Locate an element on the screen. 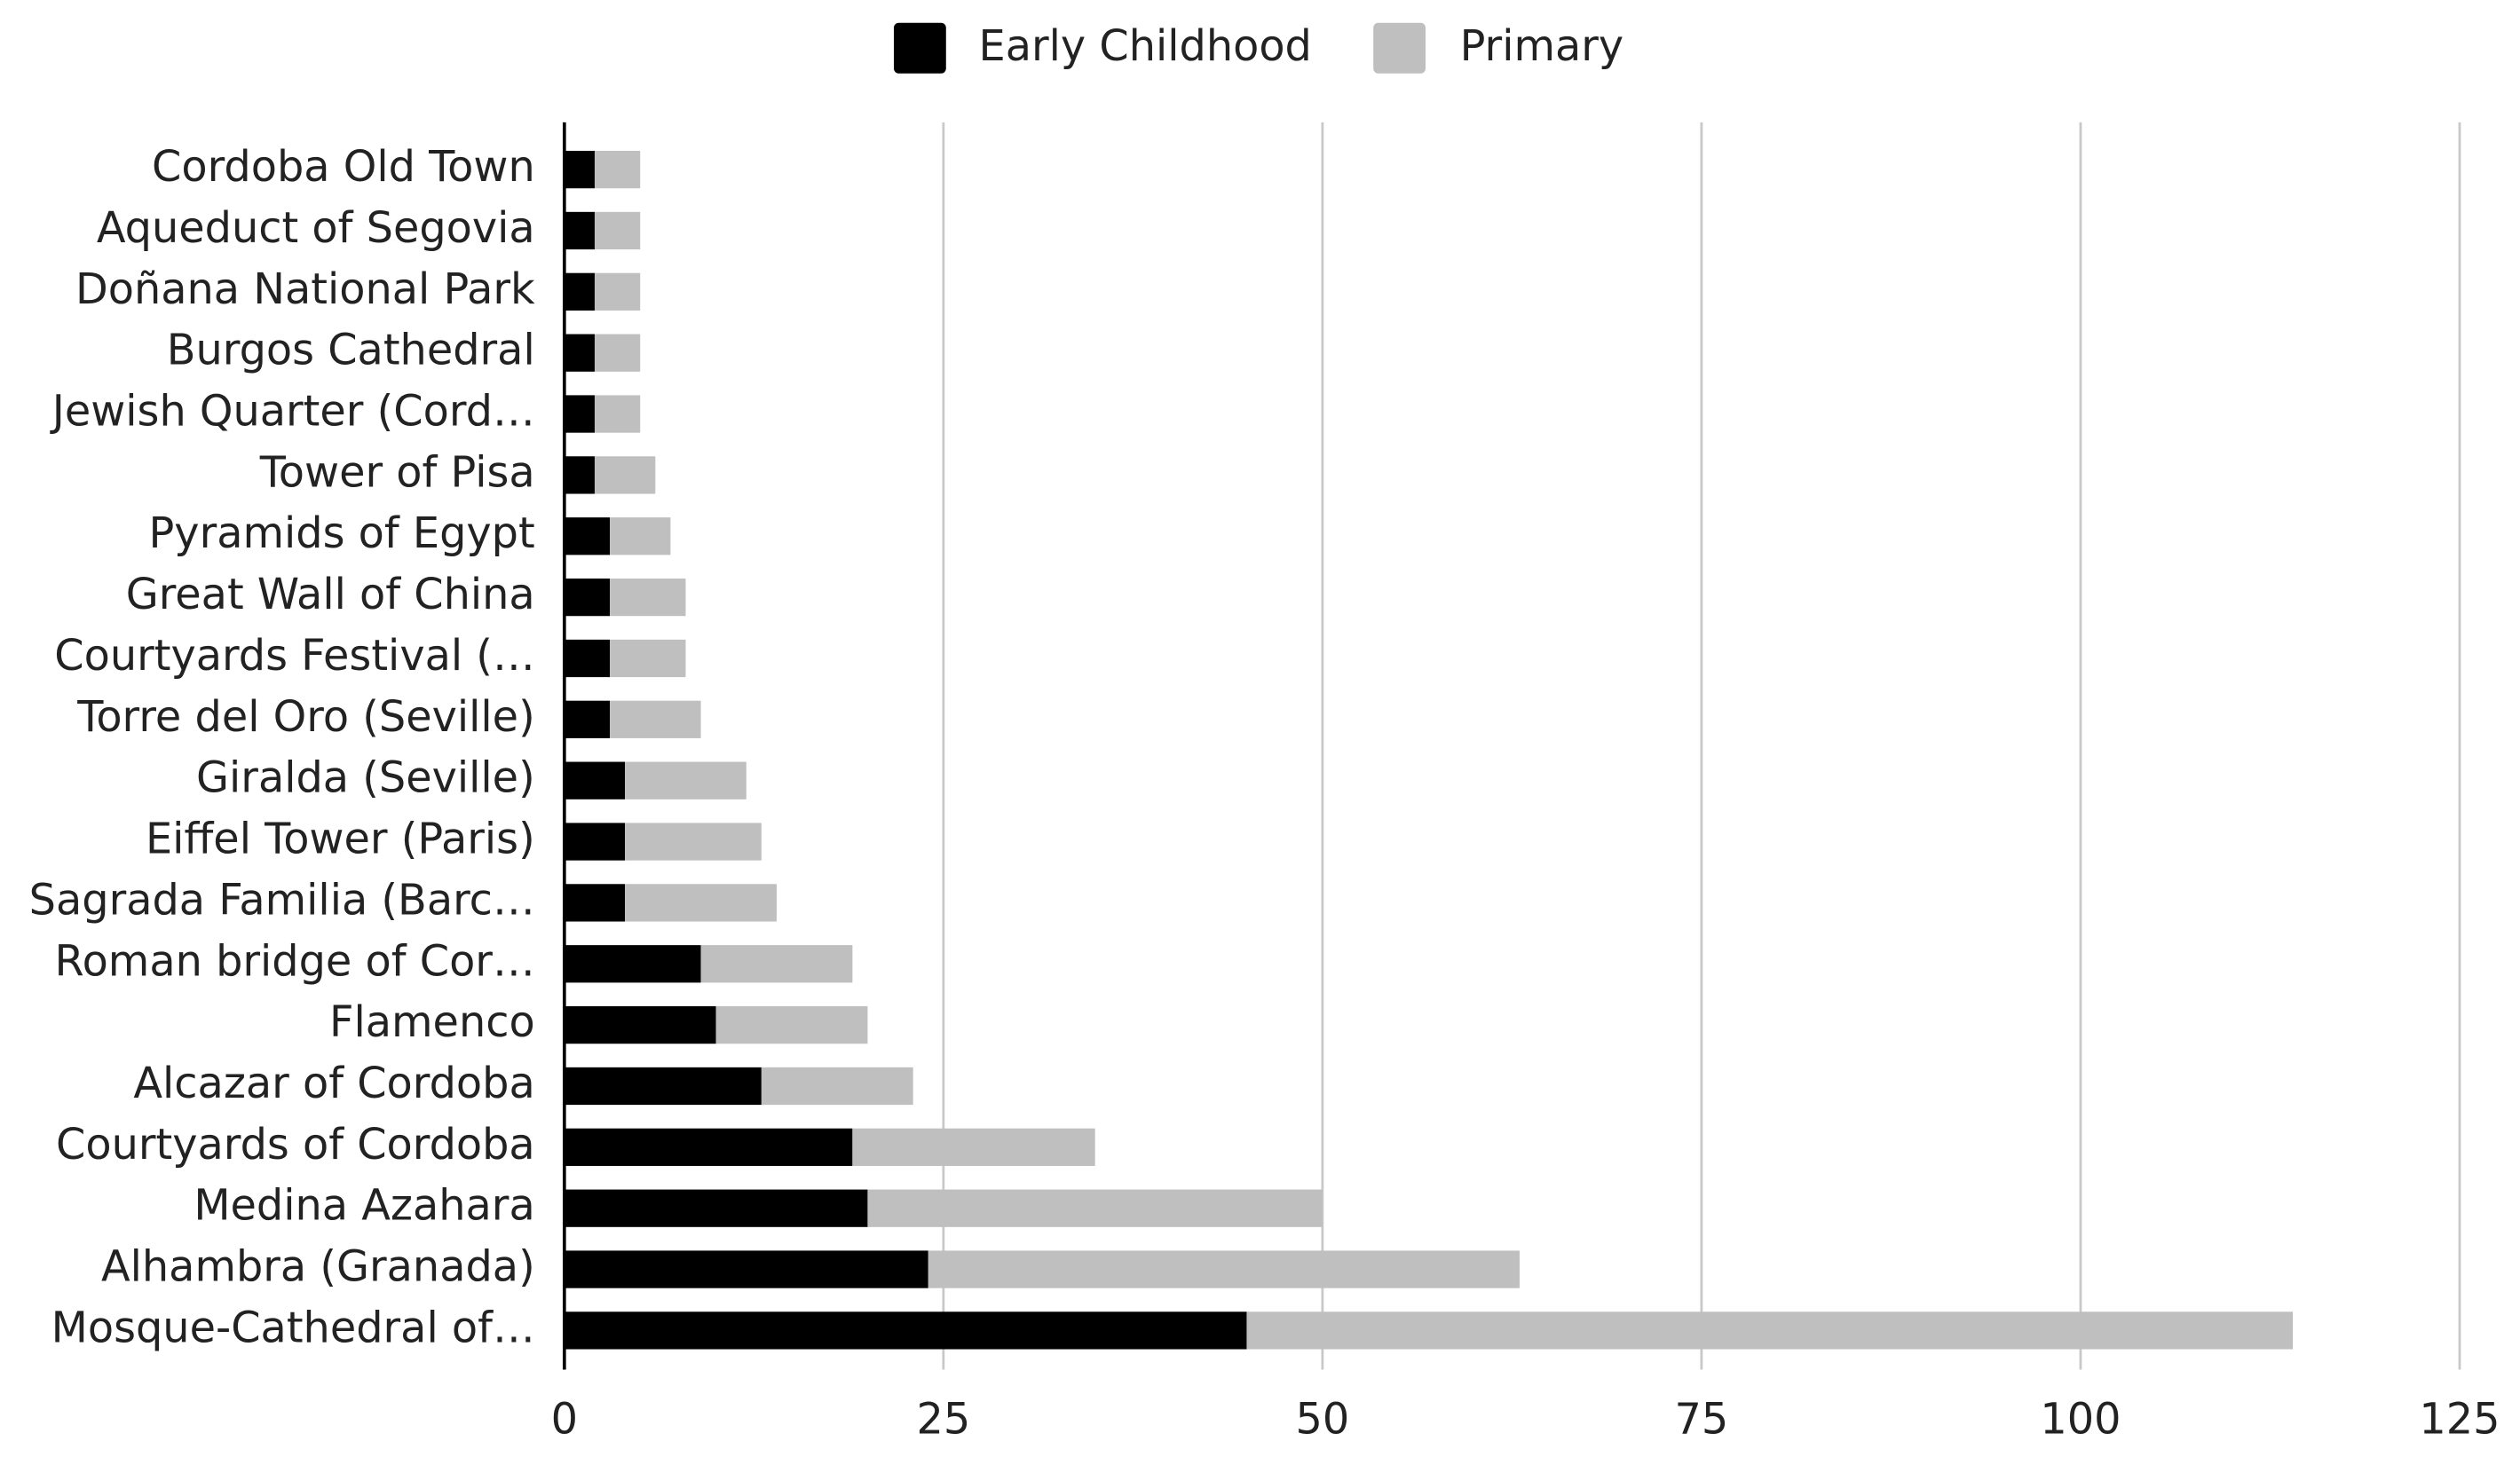 Image resolution: width=2520 pixels, height=1465 pixels. legend-label: Early Childhood is located at coordinates (1145, 47).